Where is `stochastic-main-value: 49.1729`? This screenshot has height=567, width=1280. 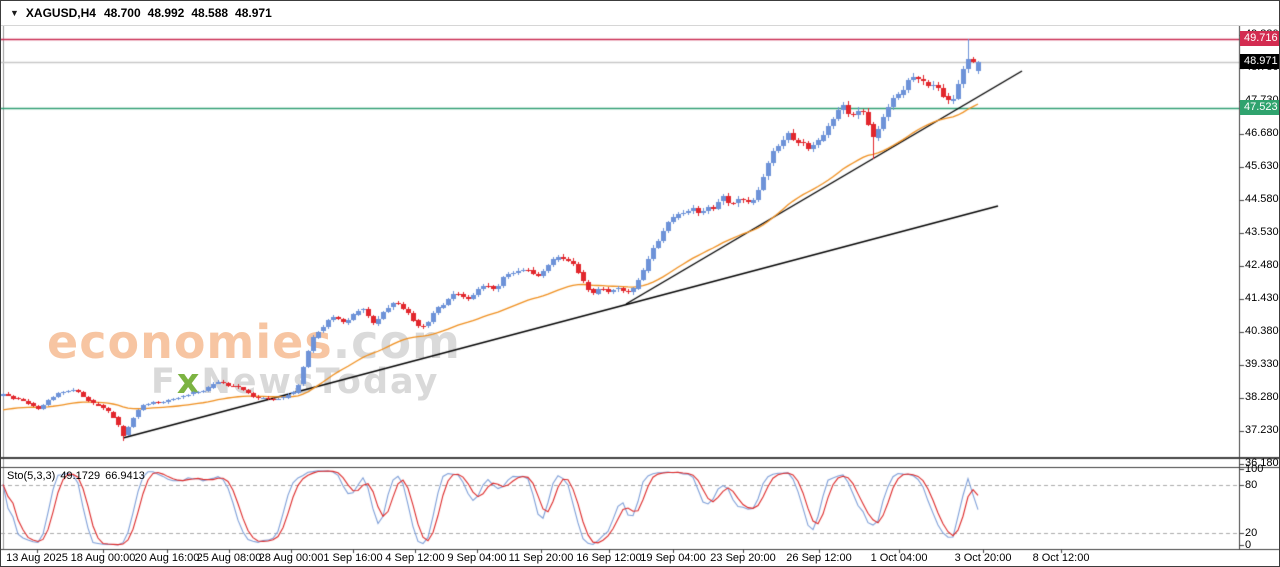 stochastic-main-value: 49.1729 is located at coordinates (80, 476).